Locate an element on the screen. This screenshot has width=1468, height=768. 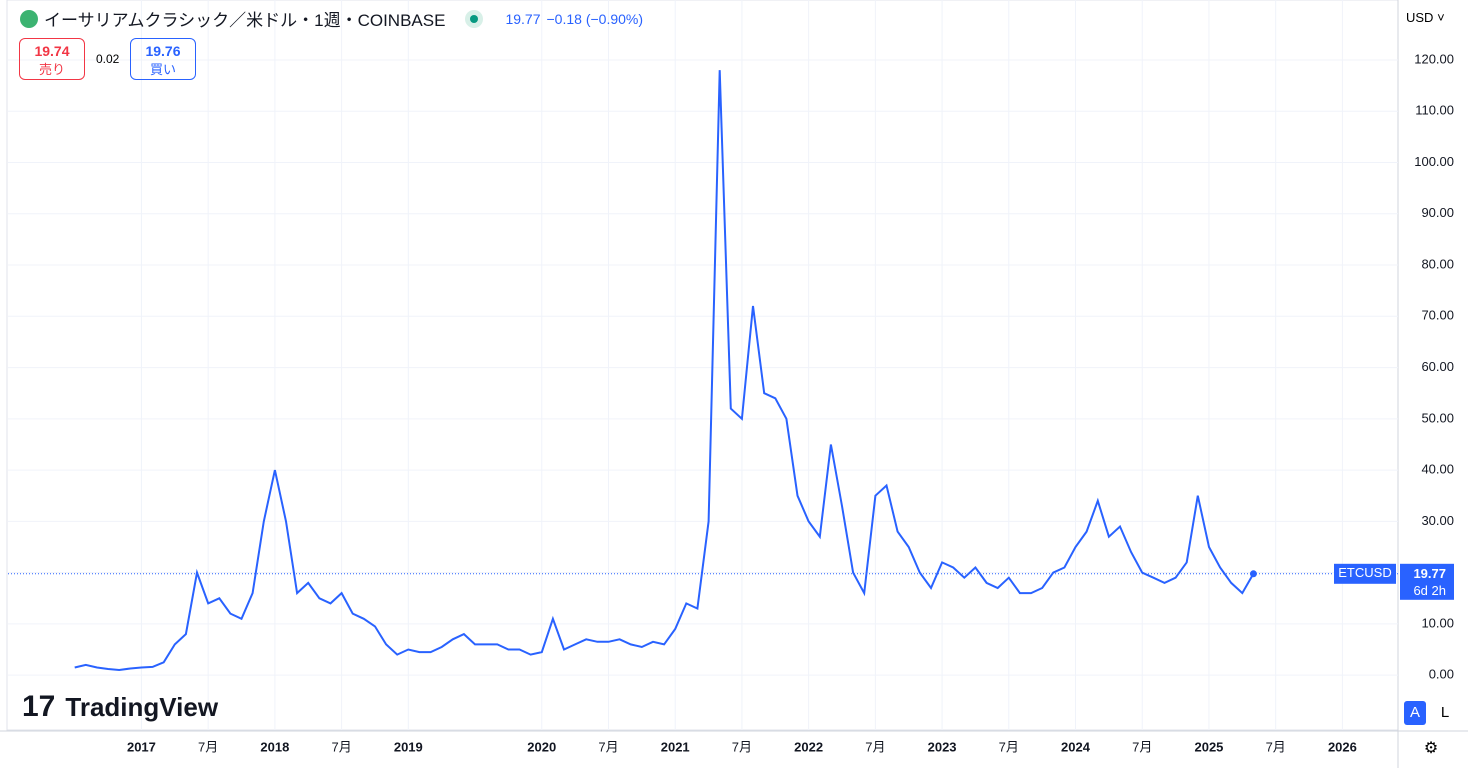
x-tick-label: 2017 is located at coordinates (141, 746).